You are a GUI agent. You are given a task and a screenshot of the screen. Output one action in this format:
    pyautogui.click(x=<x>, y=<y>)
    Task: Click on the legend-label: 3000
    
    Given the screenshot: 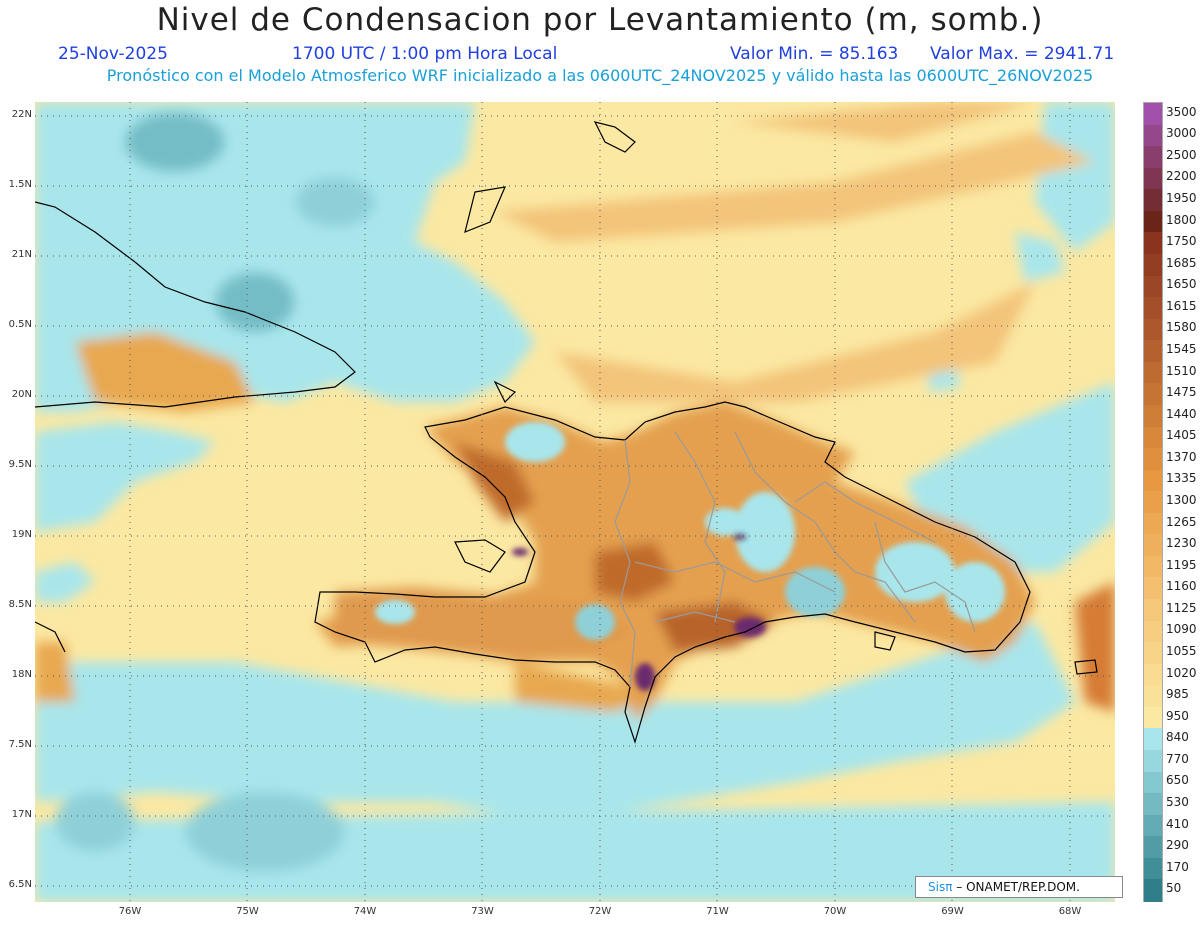 What is the action you would take?
    pyautogui.click(x=1181, y=133)
    